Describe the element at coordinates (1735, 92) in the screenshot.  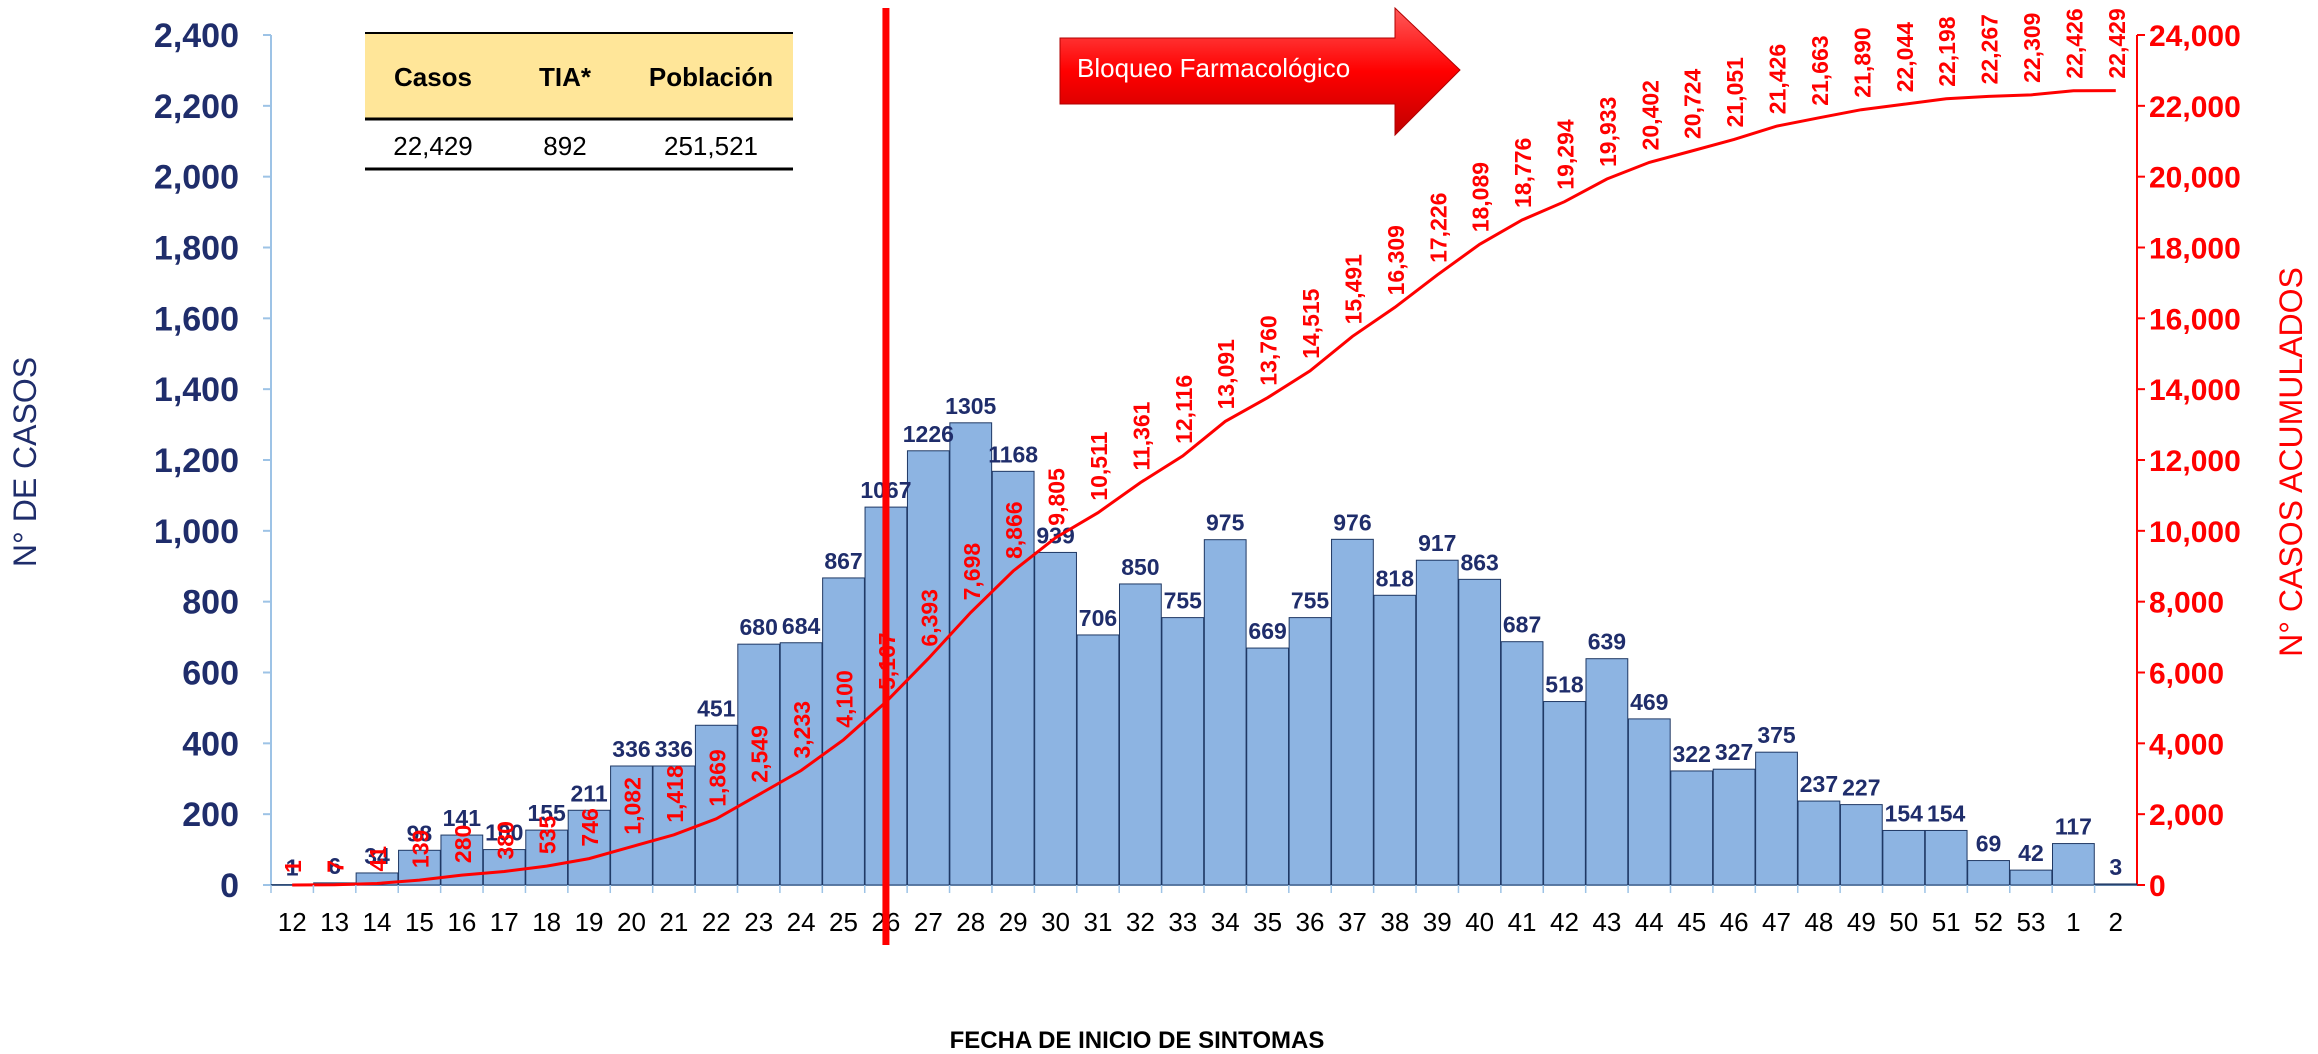
I see `cumulative-value-label: 21,051` at that location.